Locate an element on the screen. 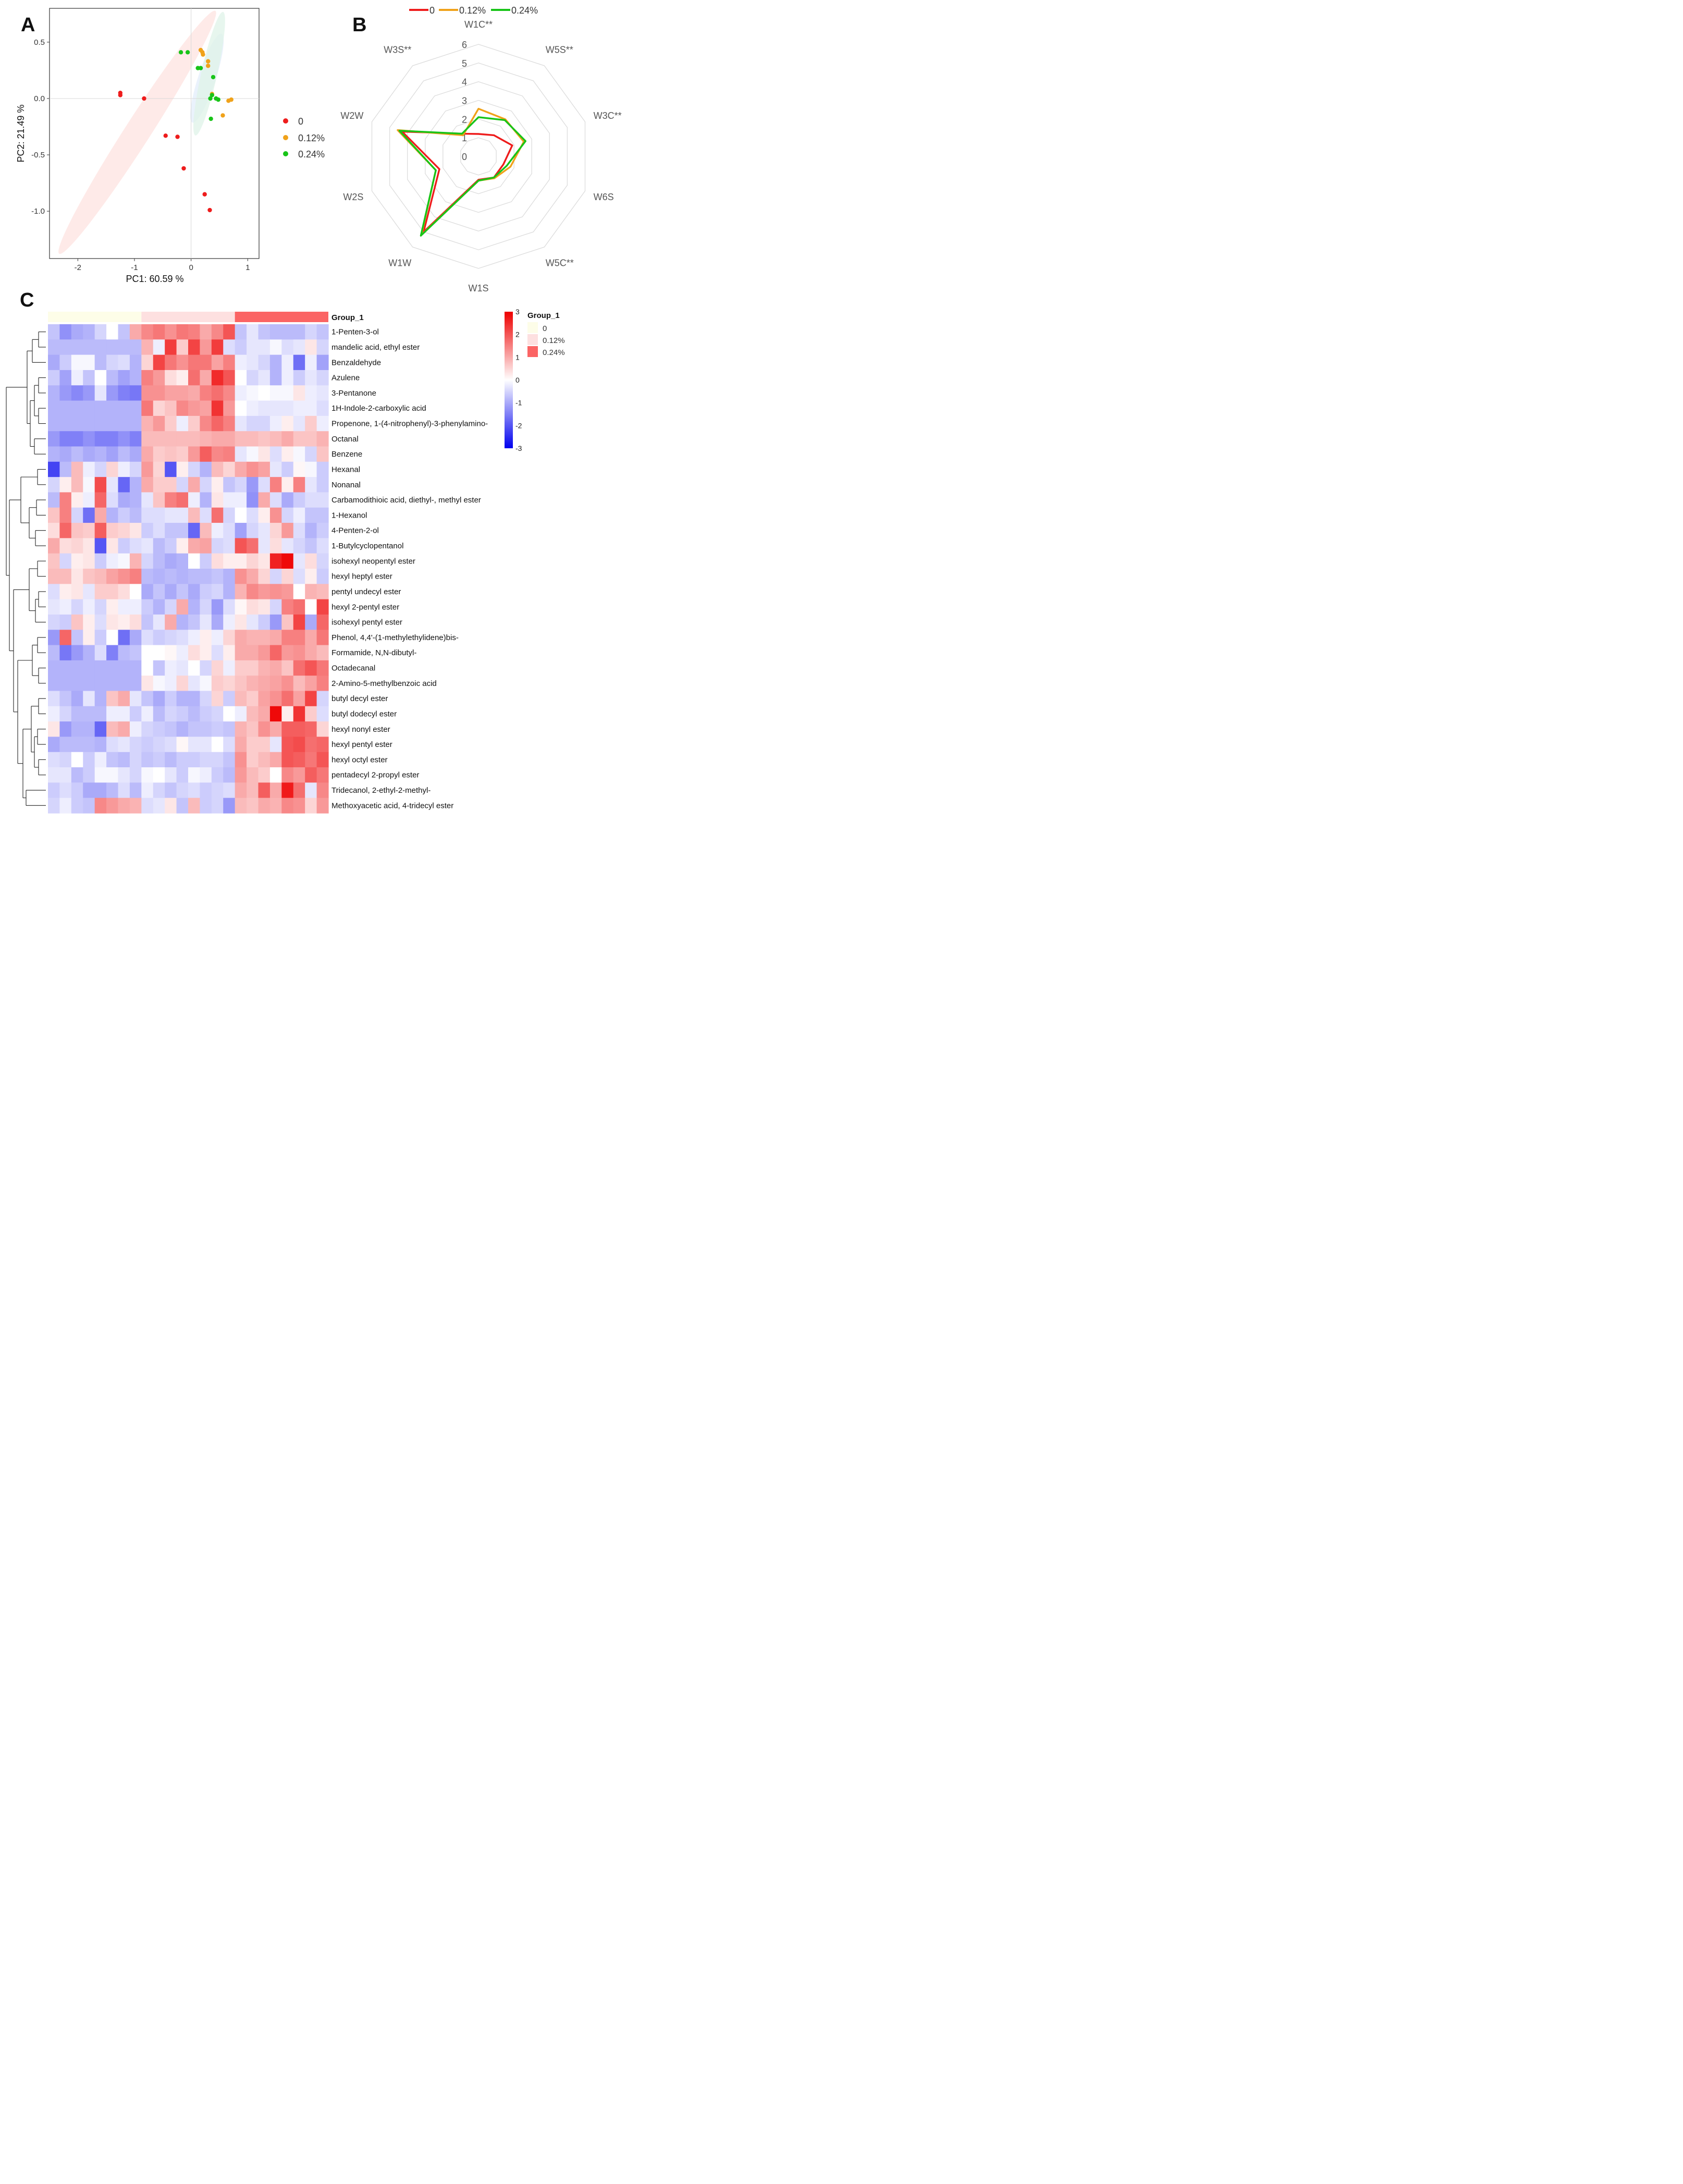 This screenshot has height=2184, width=1683. pca-x-tick-label: -2 is located at coordinates (78, 268).